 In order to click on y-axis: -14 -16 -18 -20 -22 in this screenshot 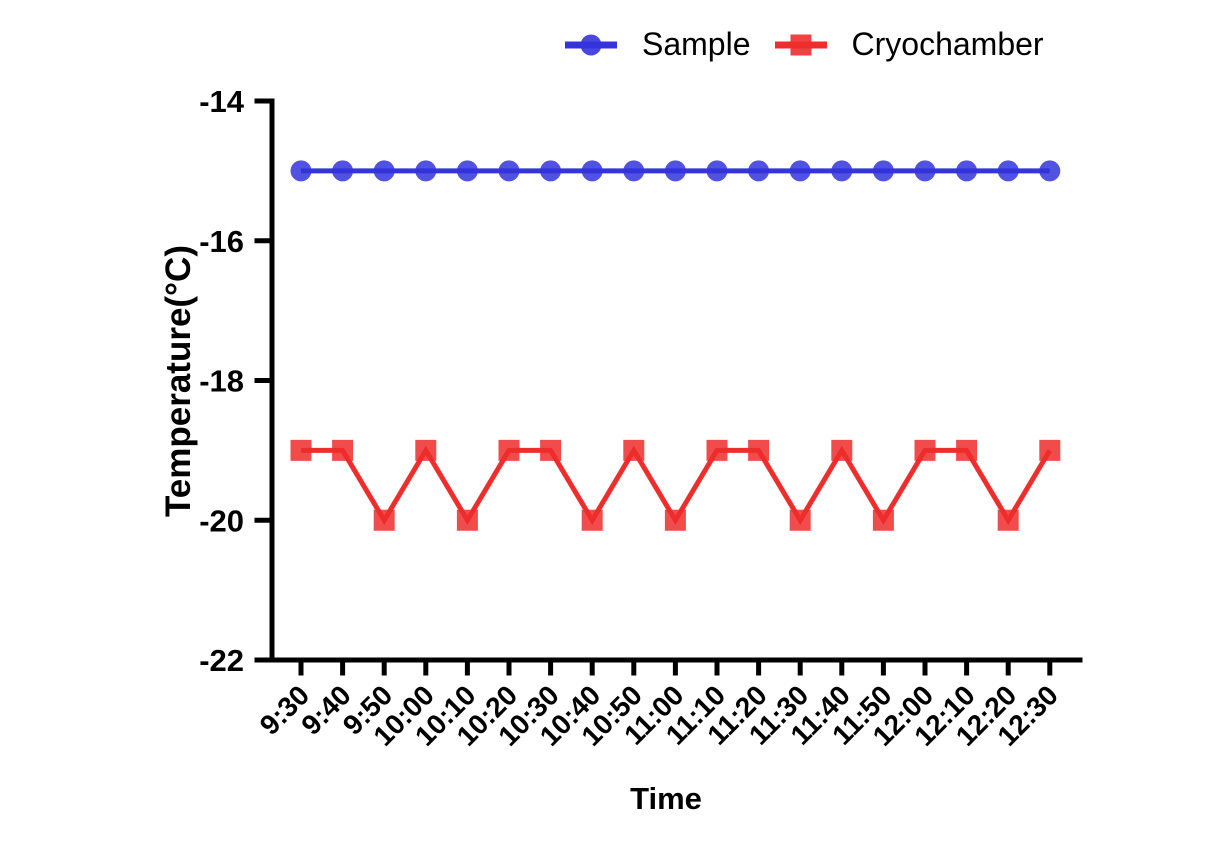, I will do `click(234, 381)`.